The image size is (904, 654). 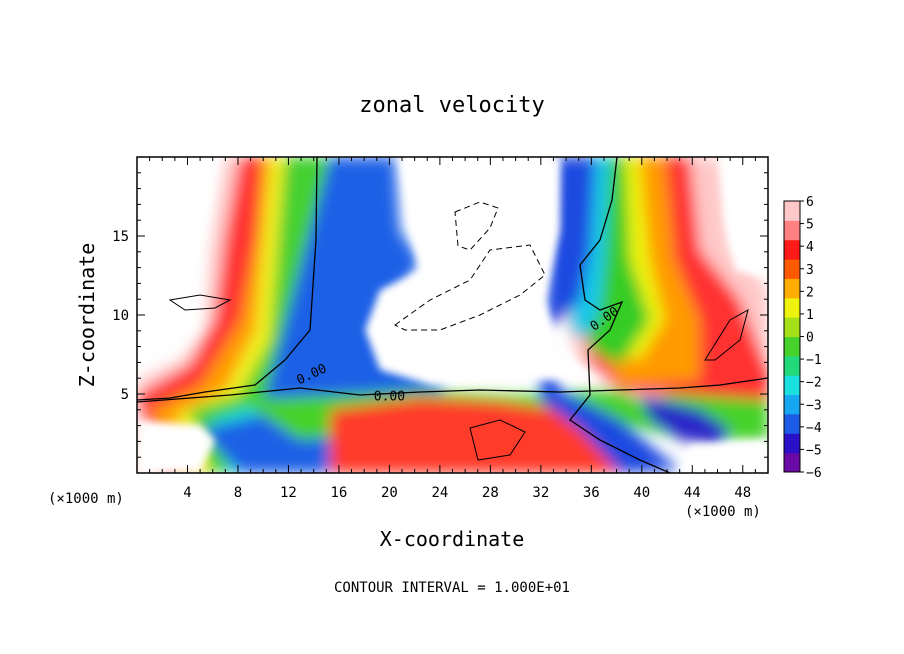 I want to click on x-unit-right: (×1000 m), so click(x=723, y=512).